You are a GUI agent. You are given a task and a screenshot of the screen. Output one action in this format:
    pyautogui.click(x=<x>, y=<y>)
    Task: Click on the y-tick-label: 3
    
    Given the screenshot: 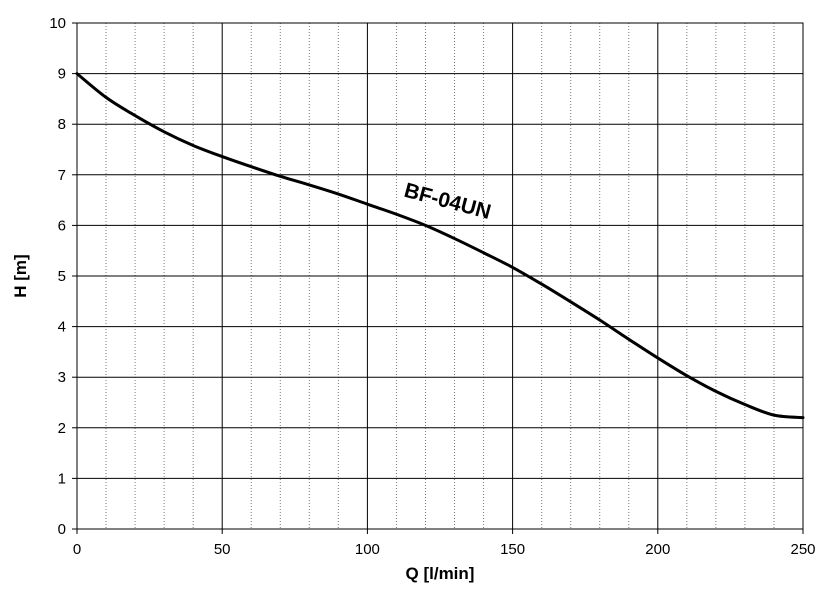 What is the action you would take?
    pyautogui.click(x=62, y=377)
    